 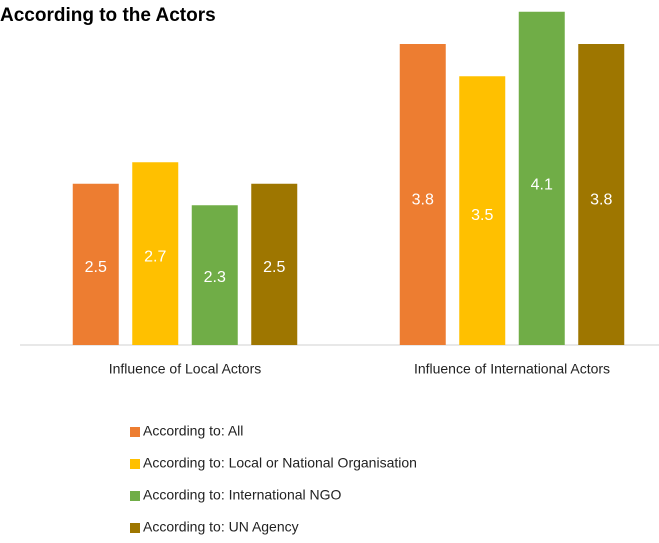 I want to click on legend-label: According to: UN Agency, so click(x=221, y=527).